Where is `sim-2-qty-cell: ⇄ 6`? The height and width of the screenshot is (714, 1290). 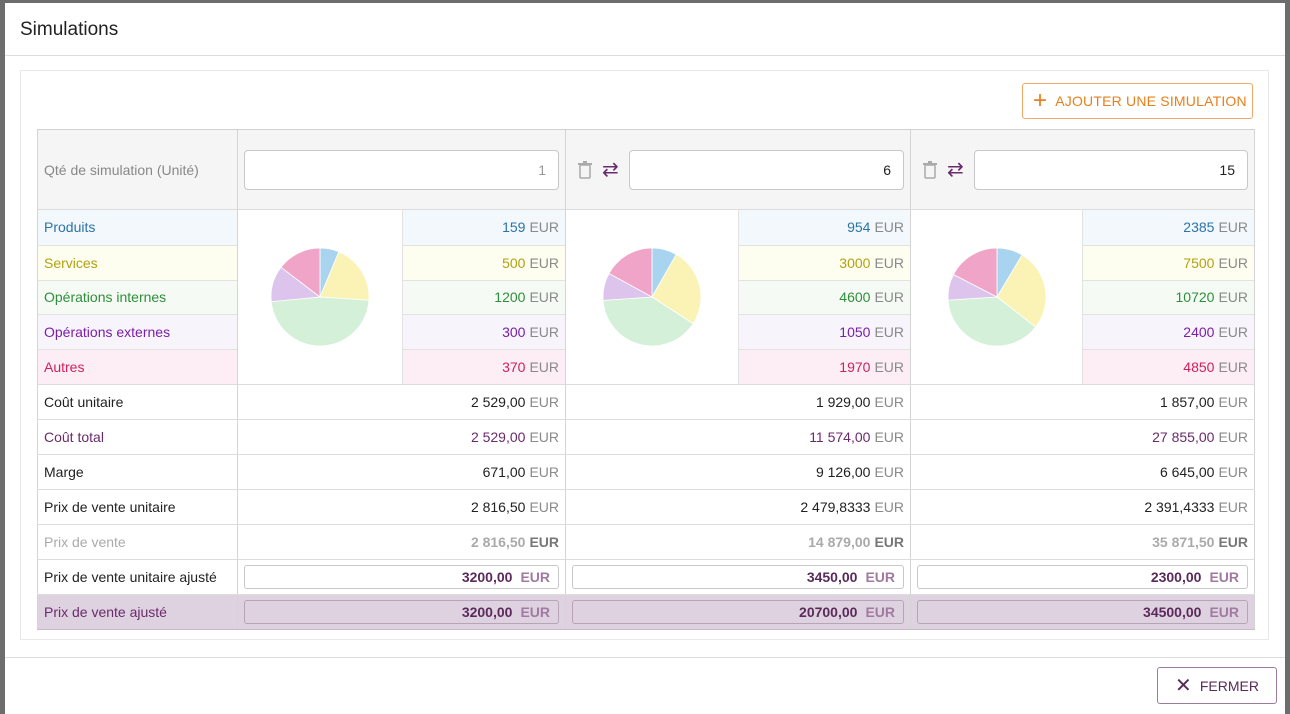 sim-2-qty-cell: ⇄ 6 is located at coordinates (737, 169).